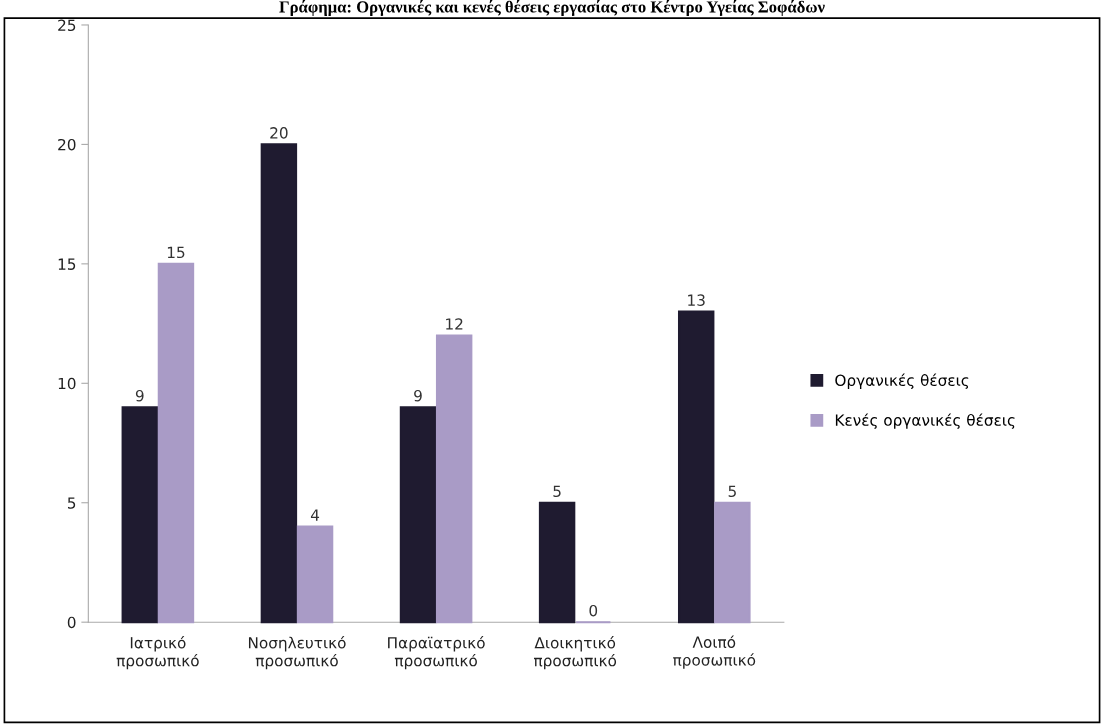  Describe the element at coordinates (67, 264) in the screenshot. I see `y-tick-label: 15` at that location.